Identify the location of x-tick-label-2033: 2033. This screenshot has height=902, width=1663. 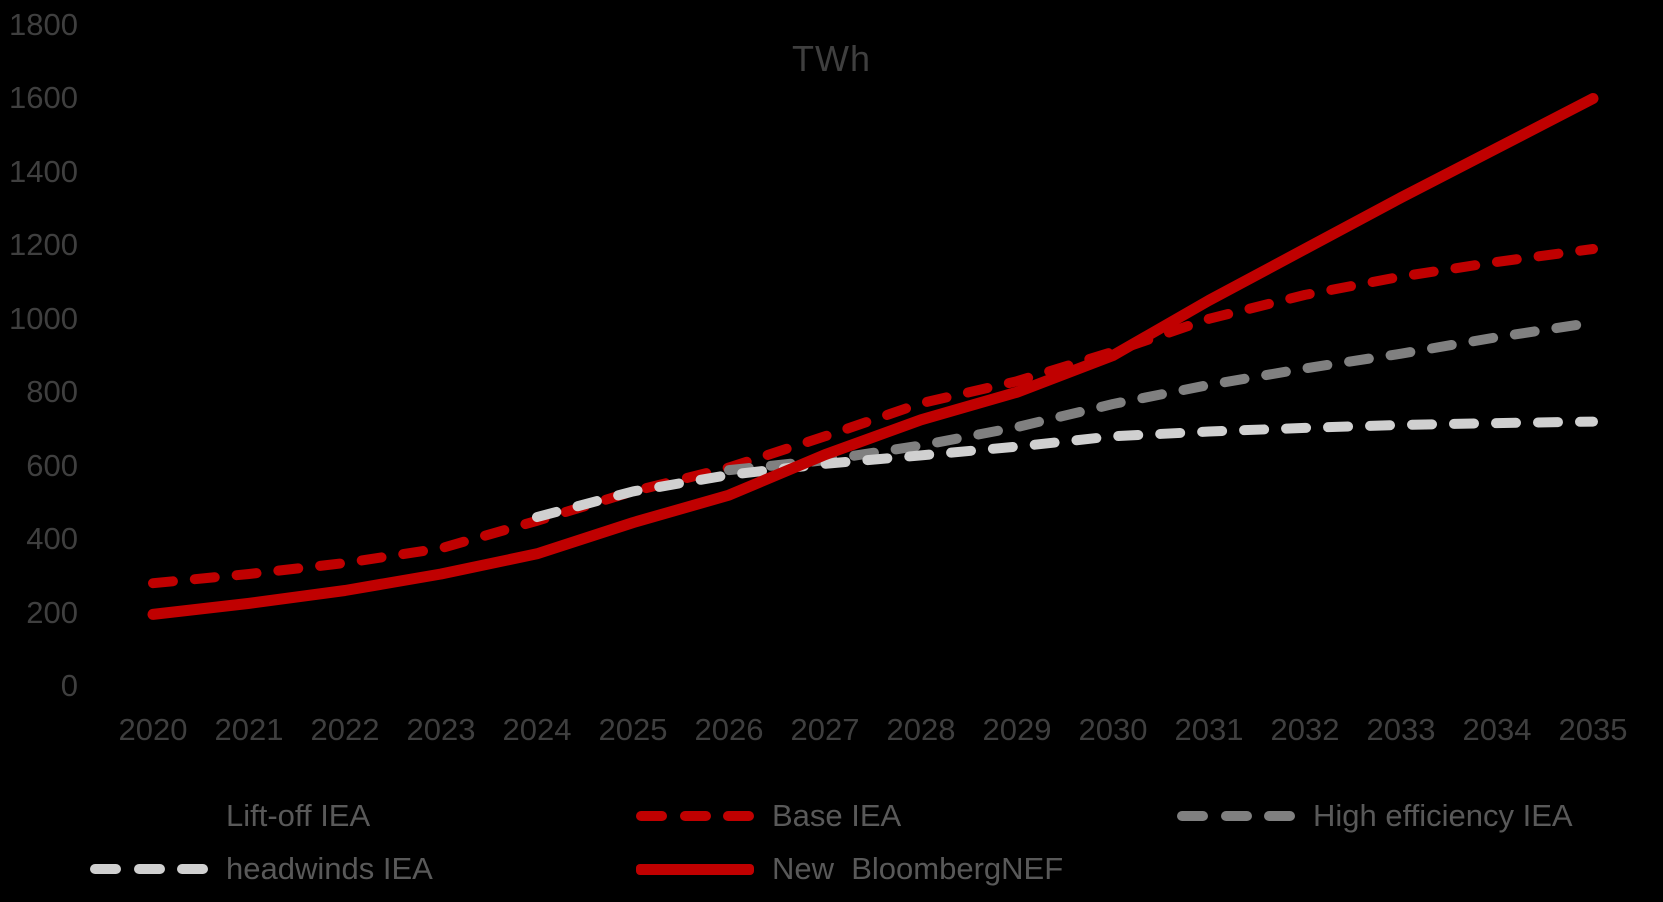
(1401, 729).